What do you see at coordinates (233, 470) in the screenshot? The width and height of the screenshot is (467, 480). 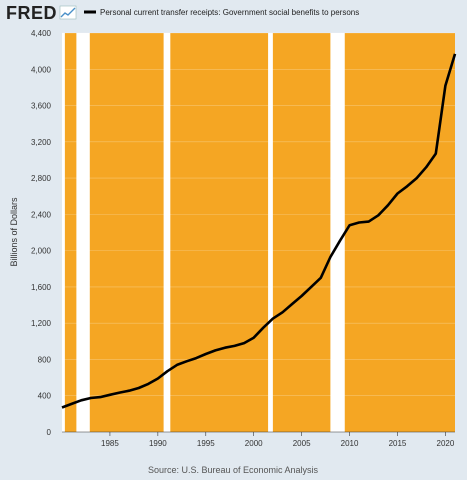 I see `source-note: Source: U.S. Bureau of Economic Analysis` at bounding box center [233, 470].